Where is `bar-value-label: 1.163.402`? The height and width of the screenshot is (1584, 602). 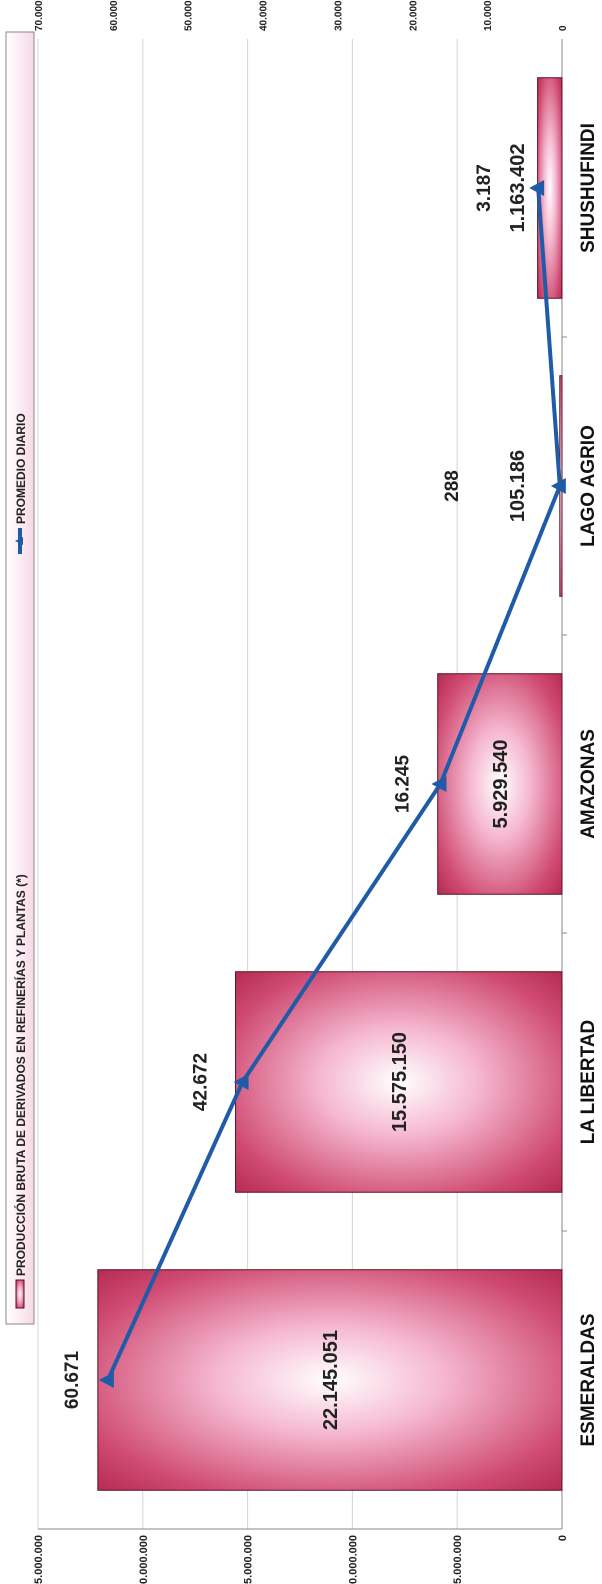
bar-value-label: 1.163.402 is located at coordinates (518, 188).